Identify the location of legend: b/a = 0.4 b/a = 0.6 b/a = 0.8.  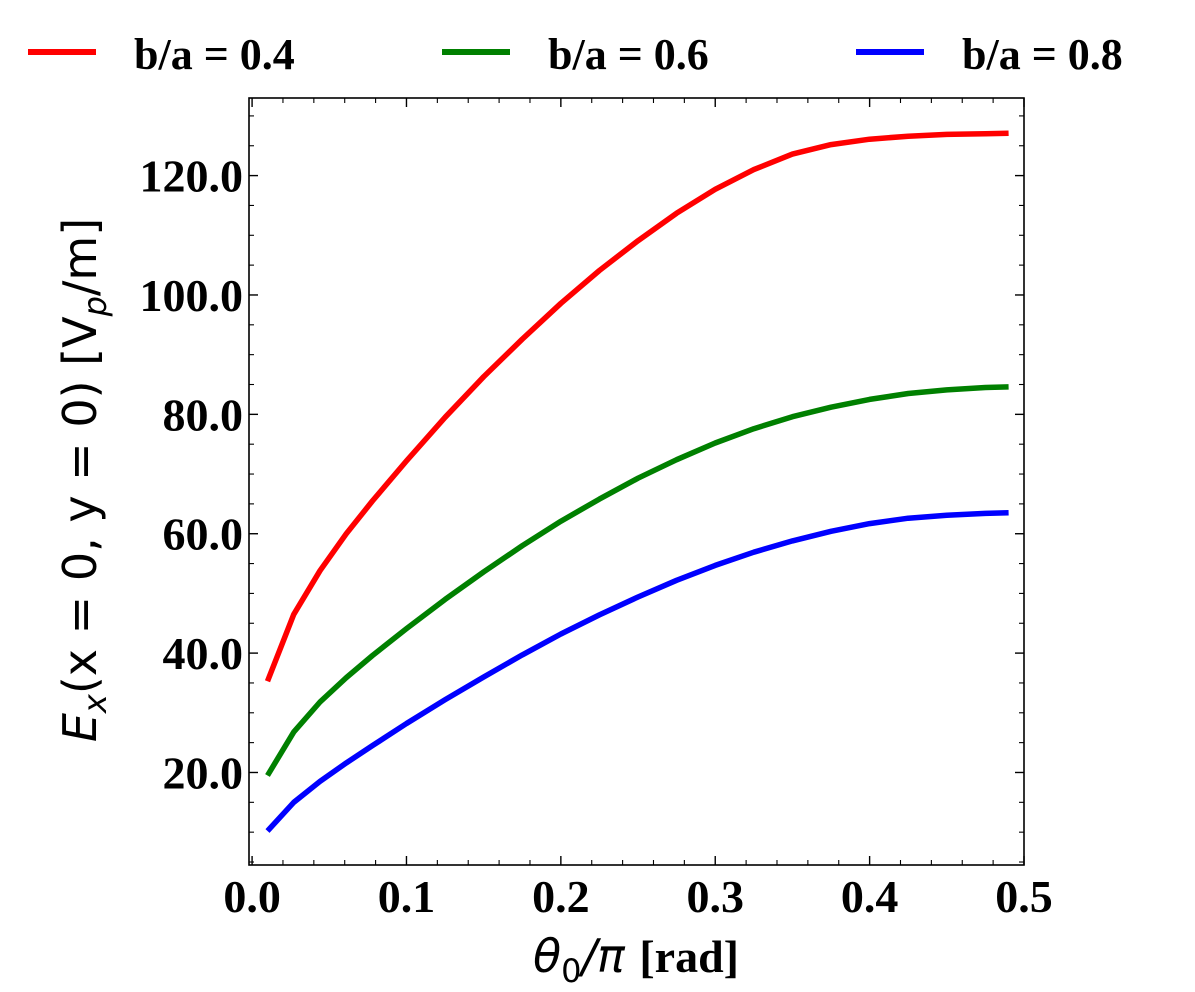
(575, 54).